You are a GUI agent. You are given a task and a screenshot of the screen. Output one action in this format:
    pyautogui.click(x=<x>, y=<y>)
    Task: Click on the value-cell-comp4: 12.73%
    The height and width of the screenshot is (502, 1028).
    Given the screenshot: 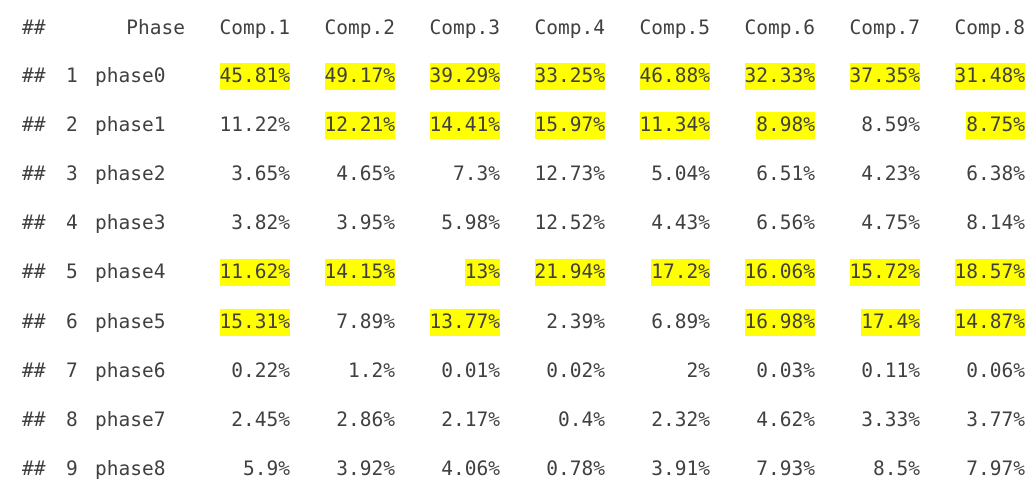 What is the action you would take?
    pyautogui.click(x=559, y=174)
    